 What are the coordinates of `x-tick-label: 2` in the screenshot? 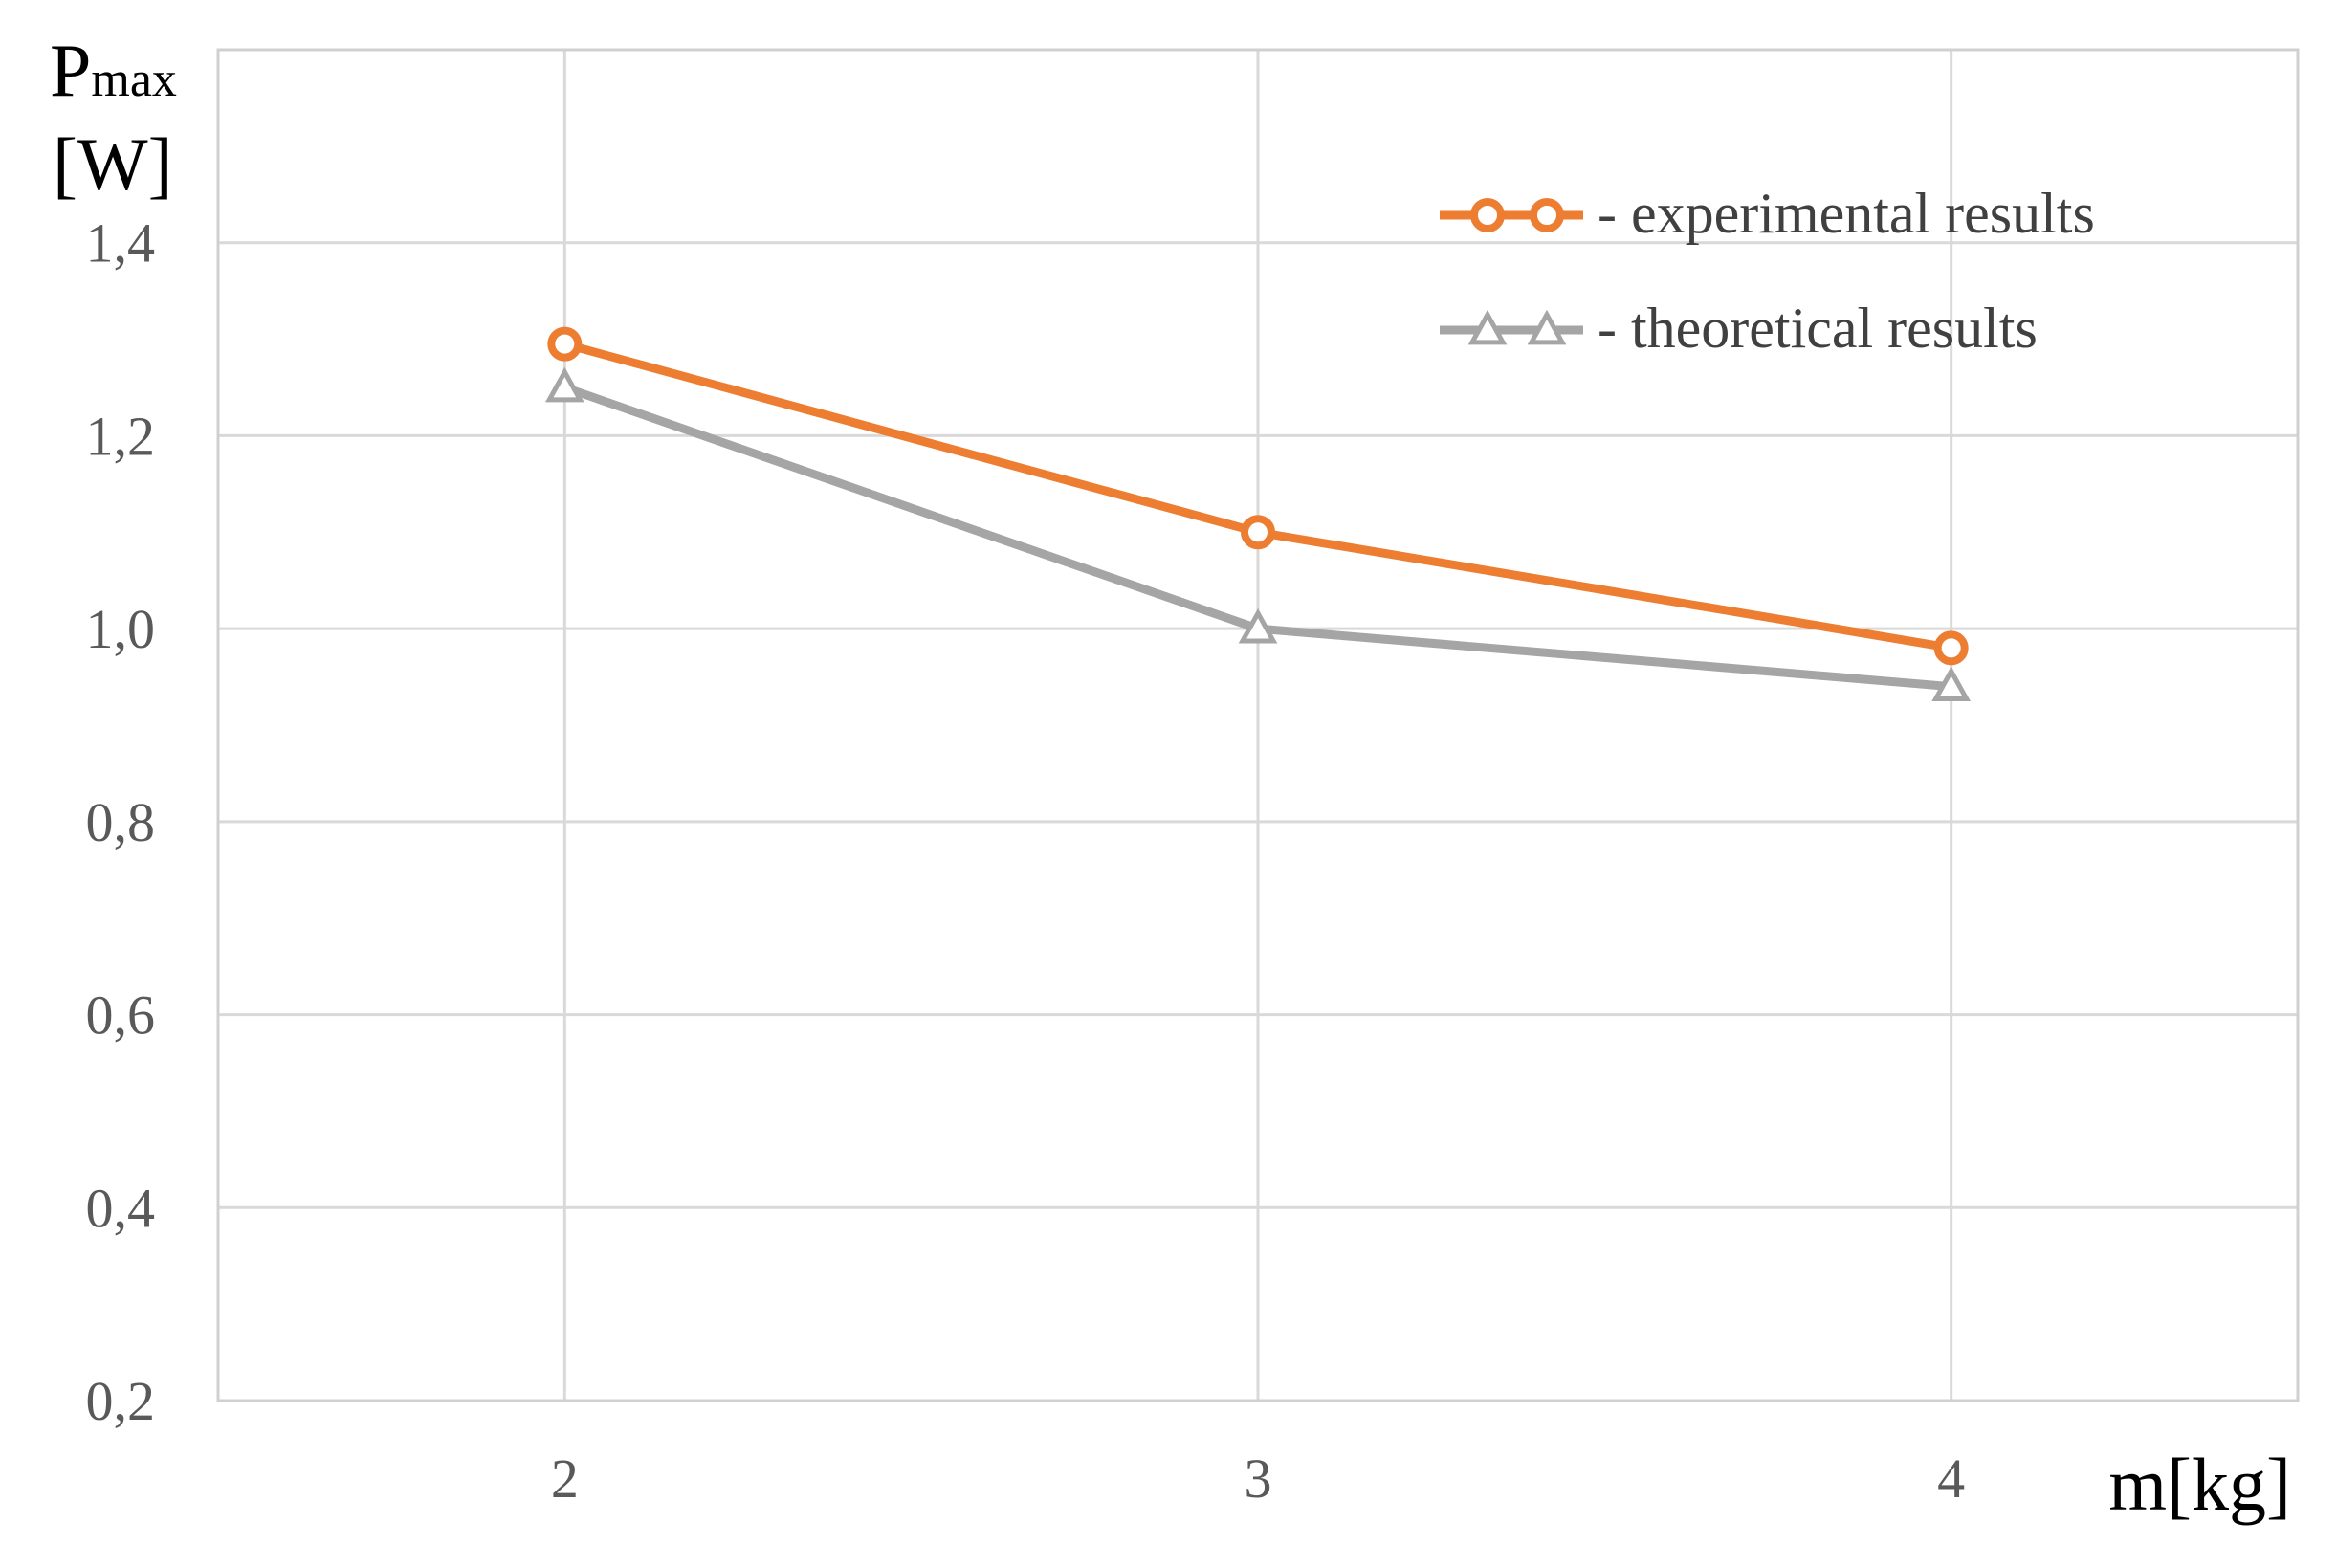 It's located at (565, 1478).